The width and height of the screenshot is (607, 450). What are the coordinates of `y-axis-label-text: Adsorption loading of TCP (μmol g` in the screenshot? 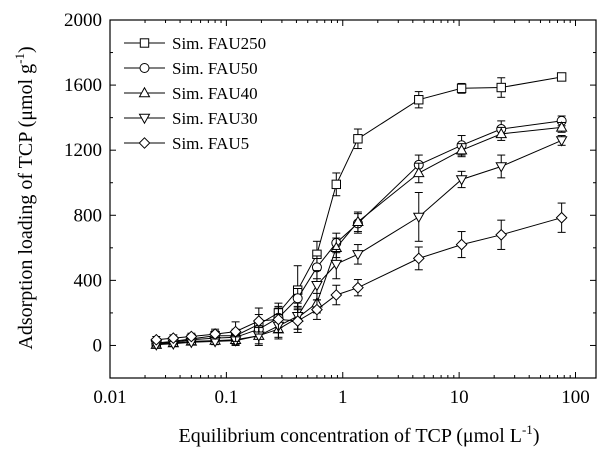 It's located at (26, 207).